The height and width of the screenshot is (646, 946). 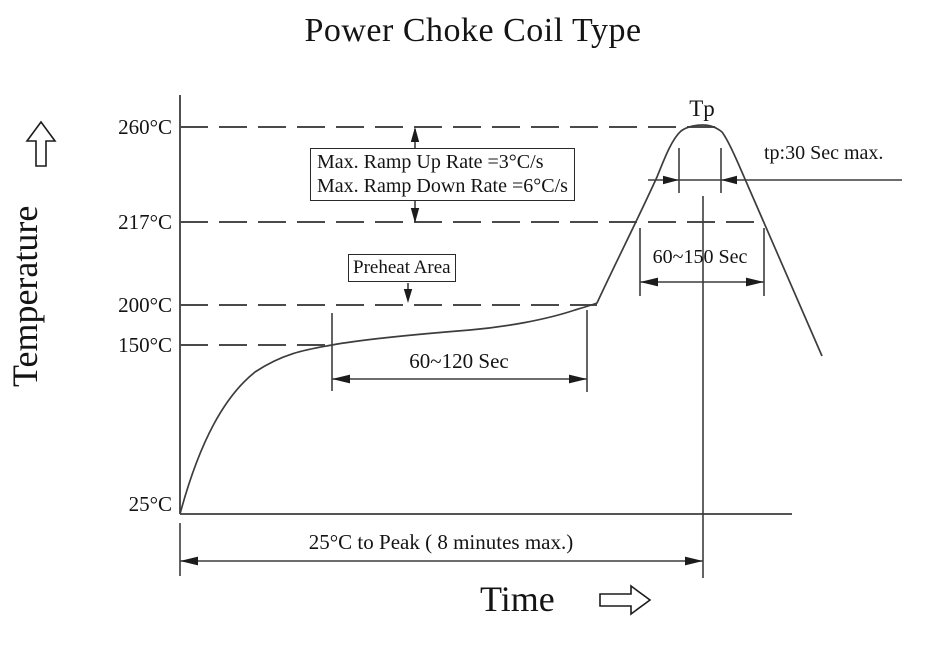 What do you see at coordinates (729, 180) in the screenshot?
I see `arrowhead-peak-right` at bounding box center [729, 180].